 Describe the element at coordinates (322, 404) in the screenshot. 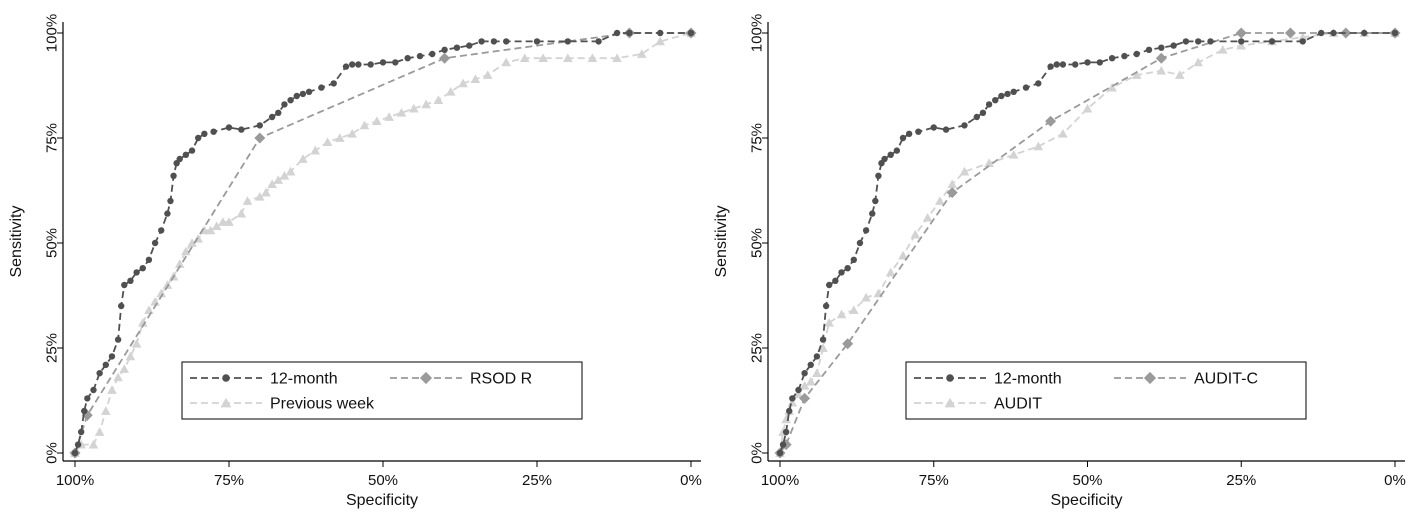

I see `legend-label: Previous week` at that location.